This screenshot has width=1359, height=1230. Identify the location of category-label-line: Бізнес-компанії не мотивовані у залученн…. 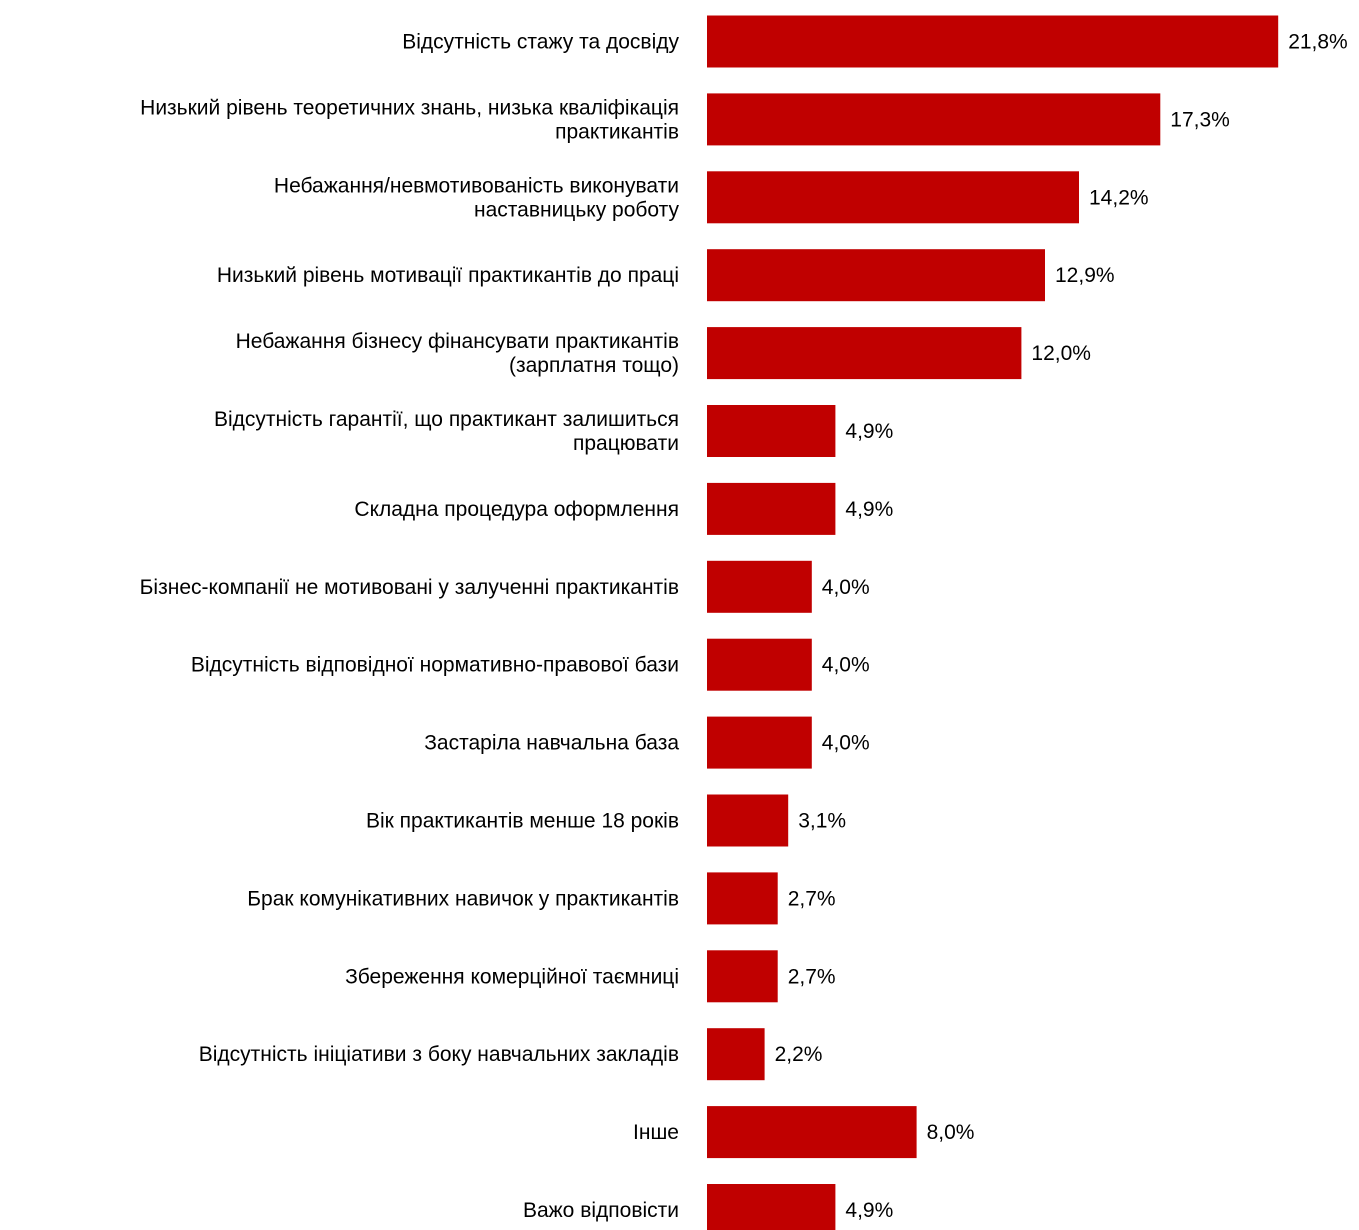
(409, 587).